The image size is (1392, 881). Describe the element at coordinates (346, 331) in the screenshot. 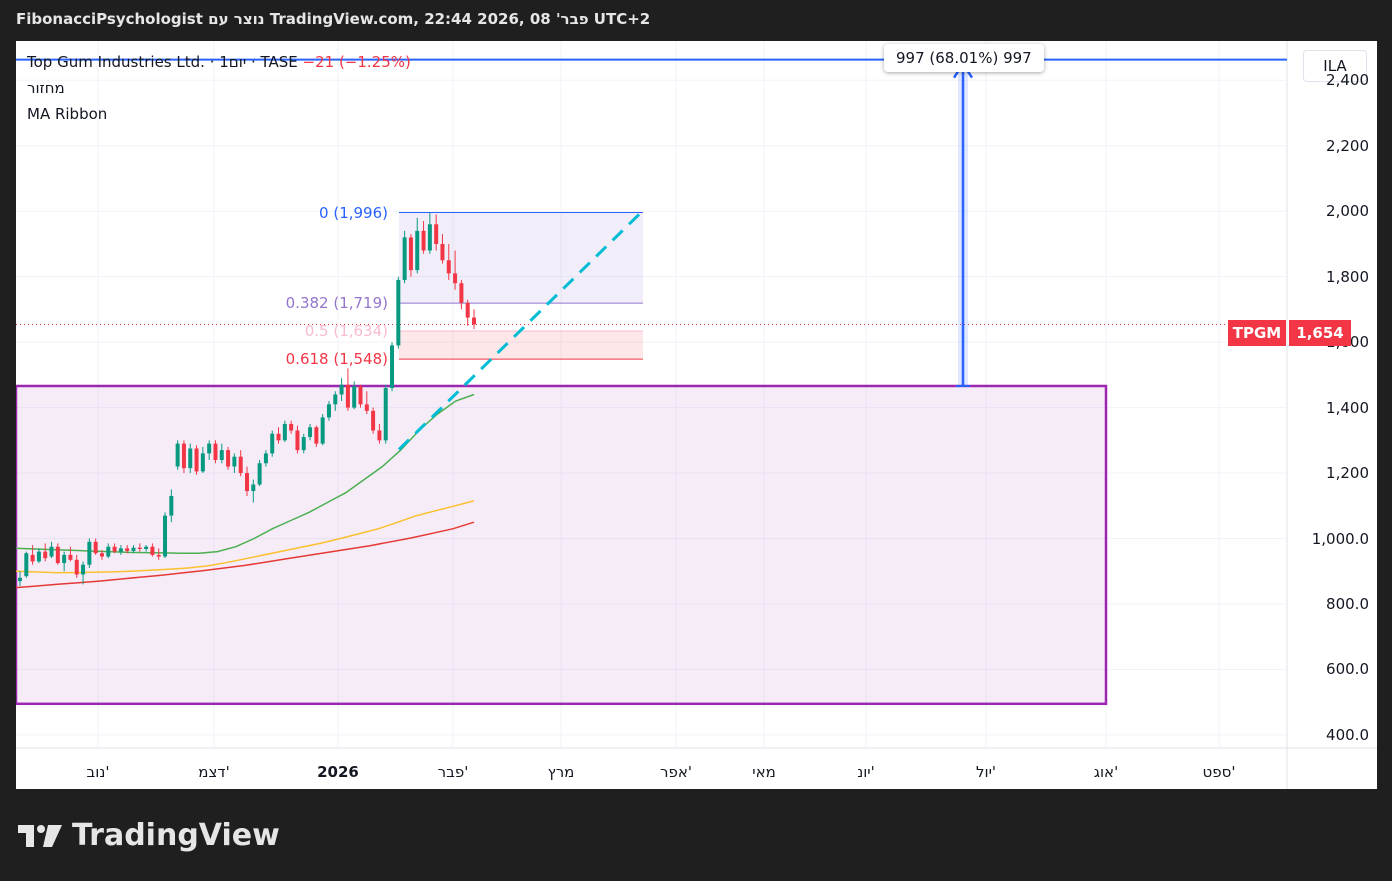

I see `fib-label: 0.5 (1,634)` at that location.